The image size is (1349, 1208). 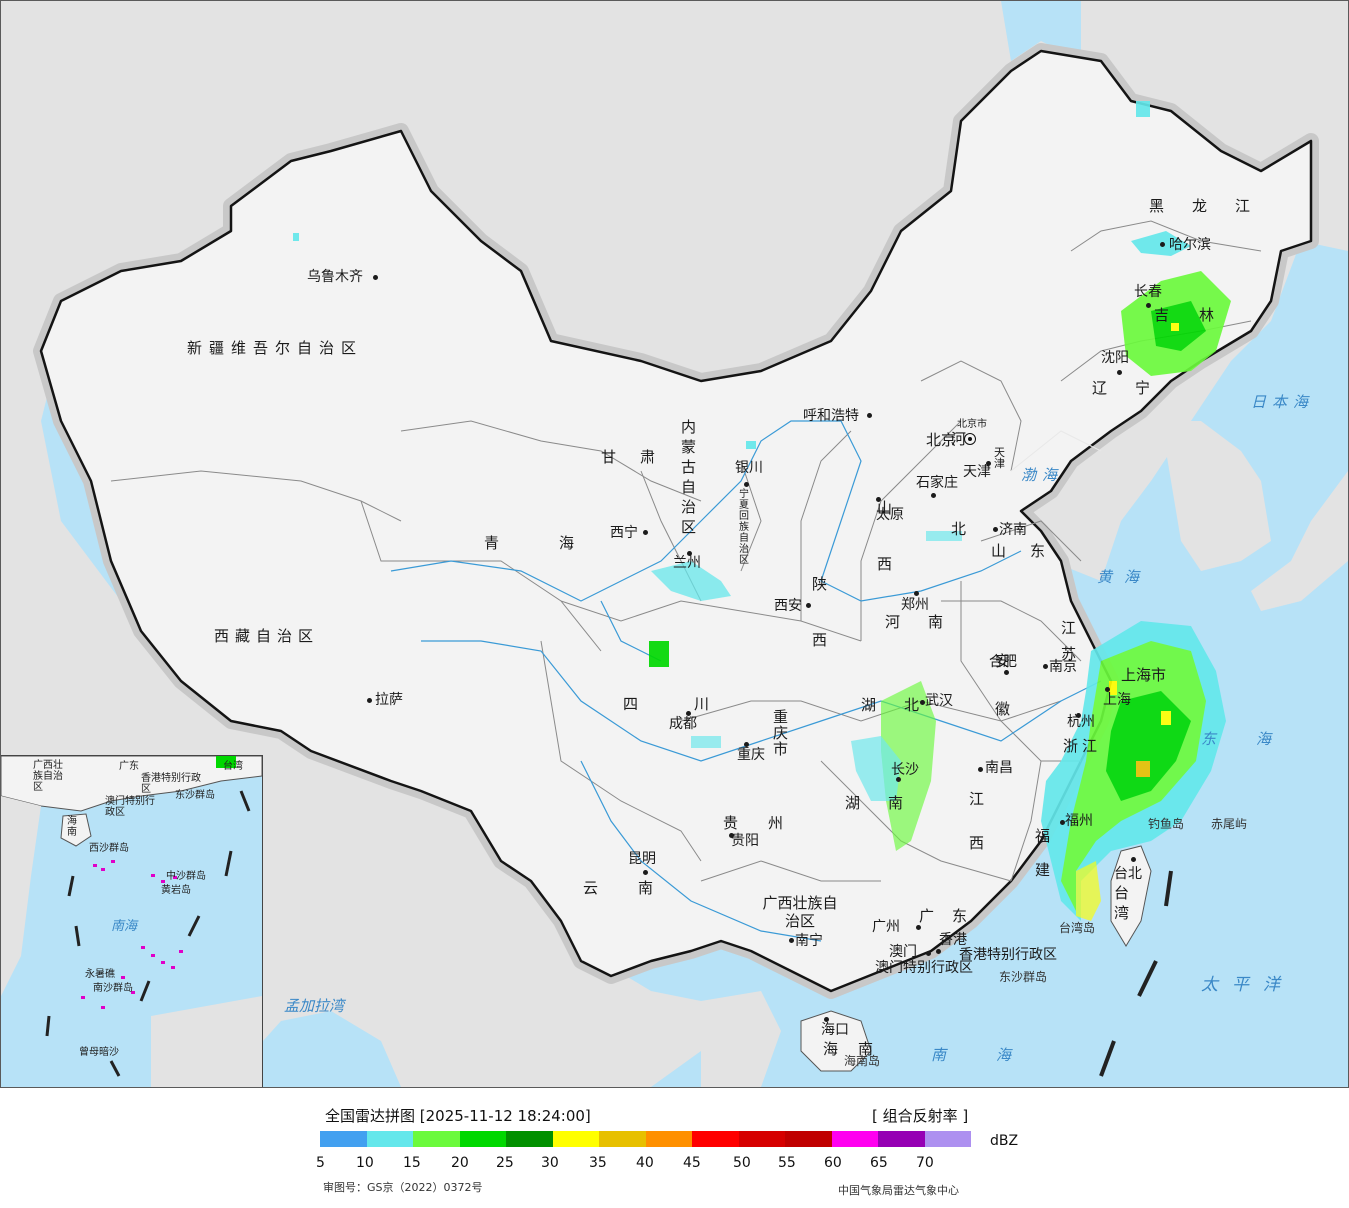 I want to click on inset-label-zhongsha: 中沙群岛, so click(x=186, y=876).